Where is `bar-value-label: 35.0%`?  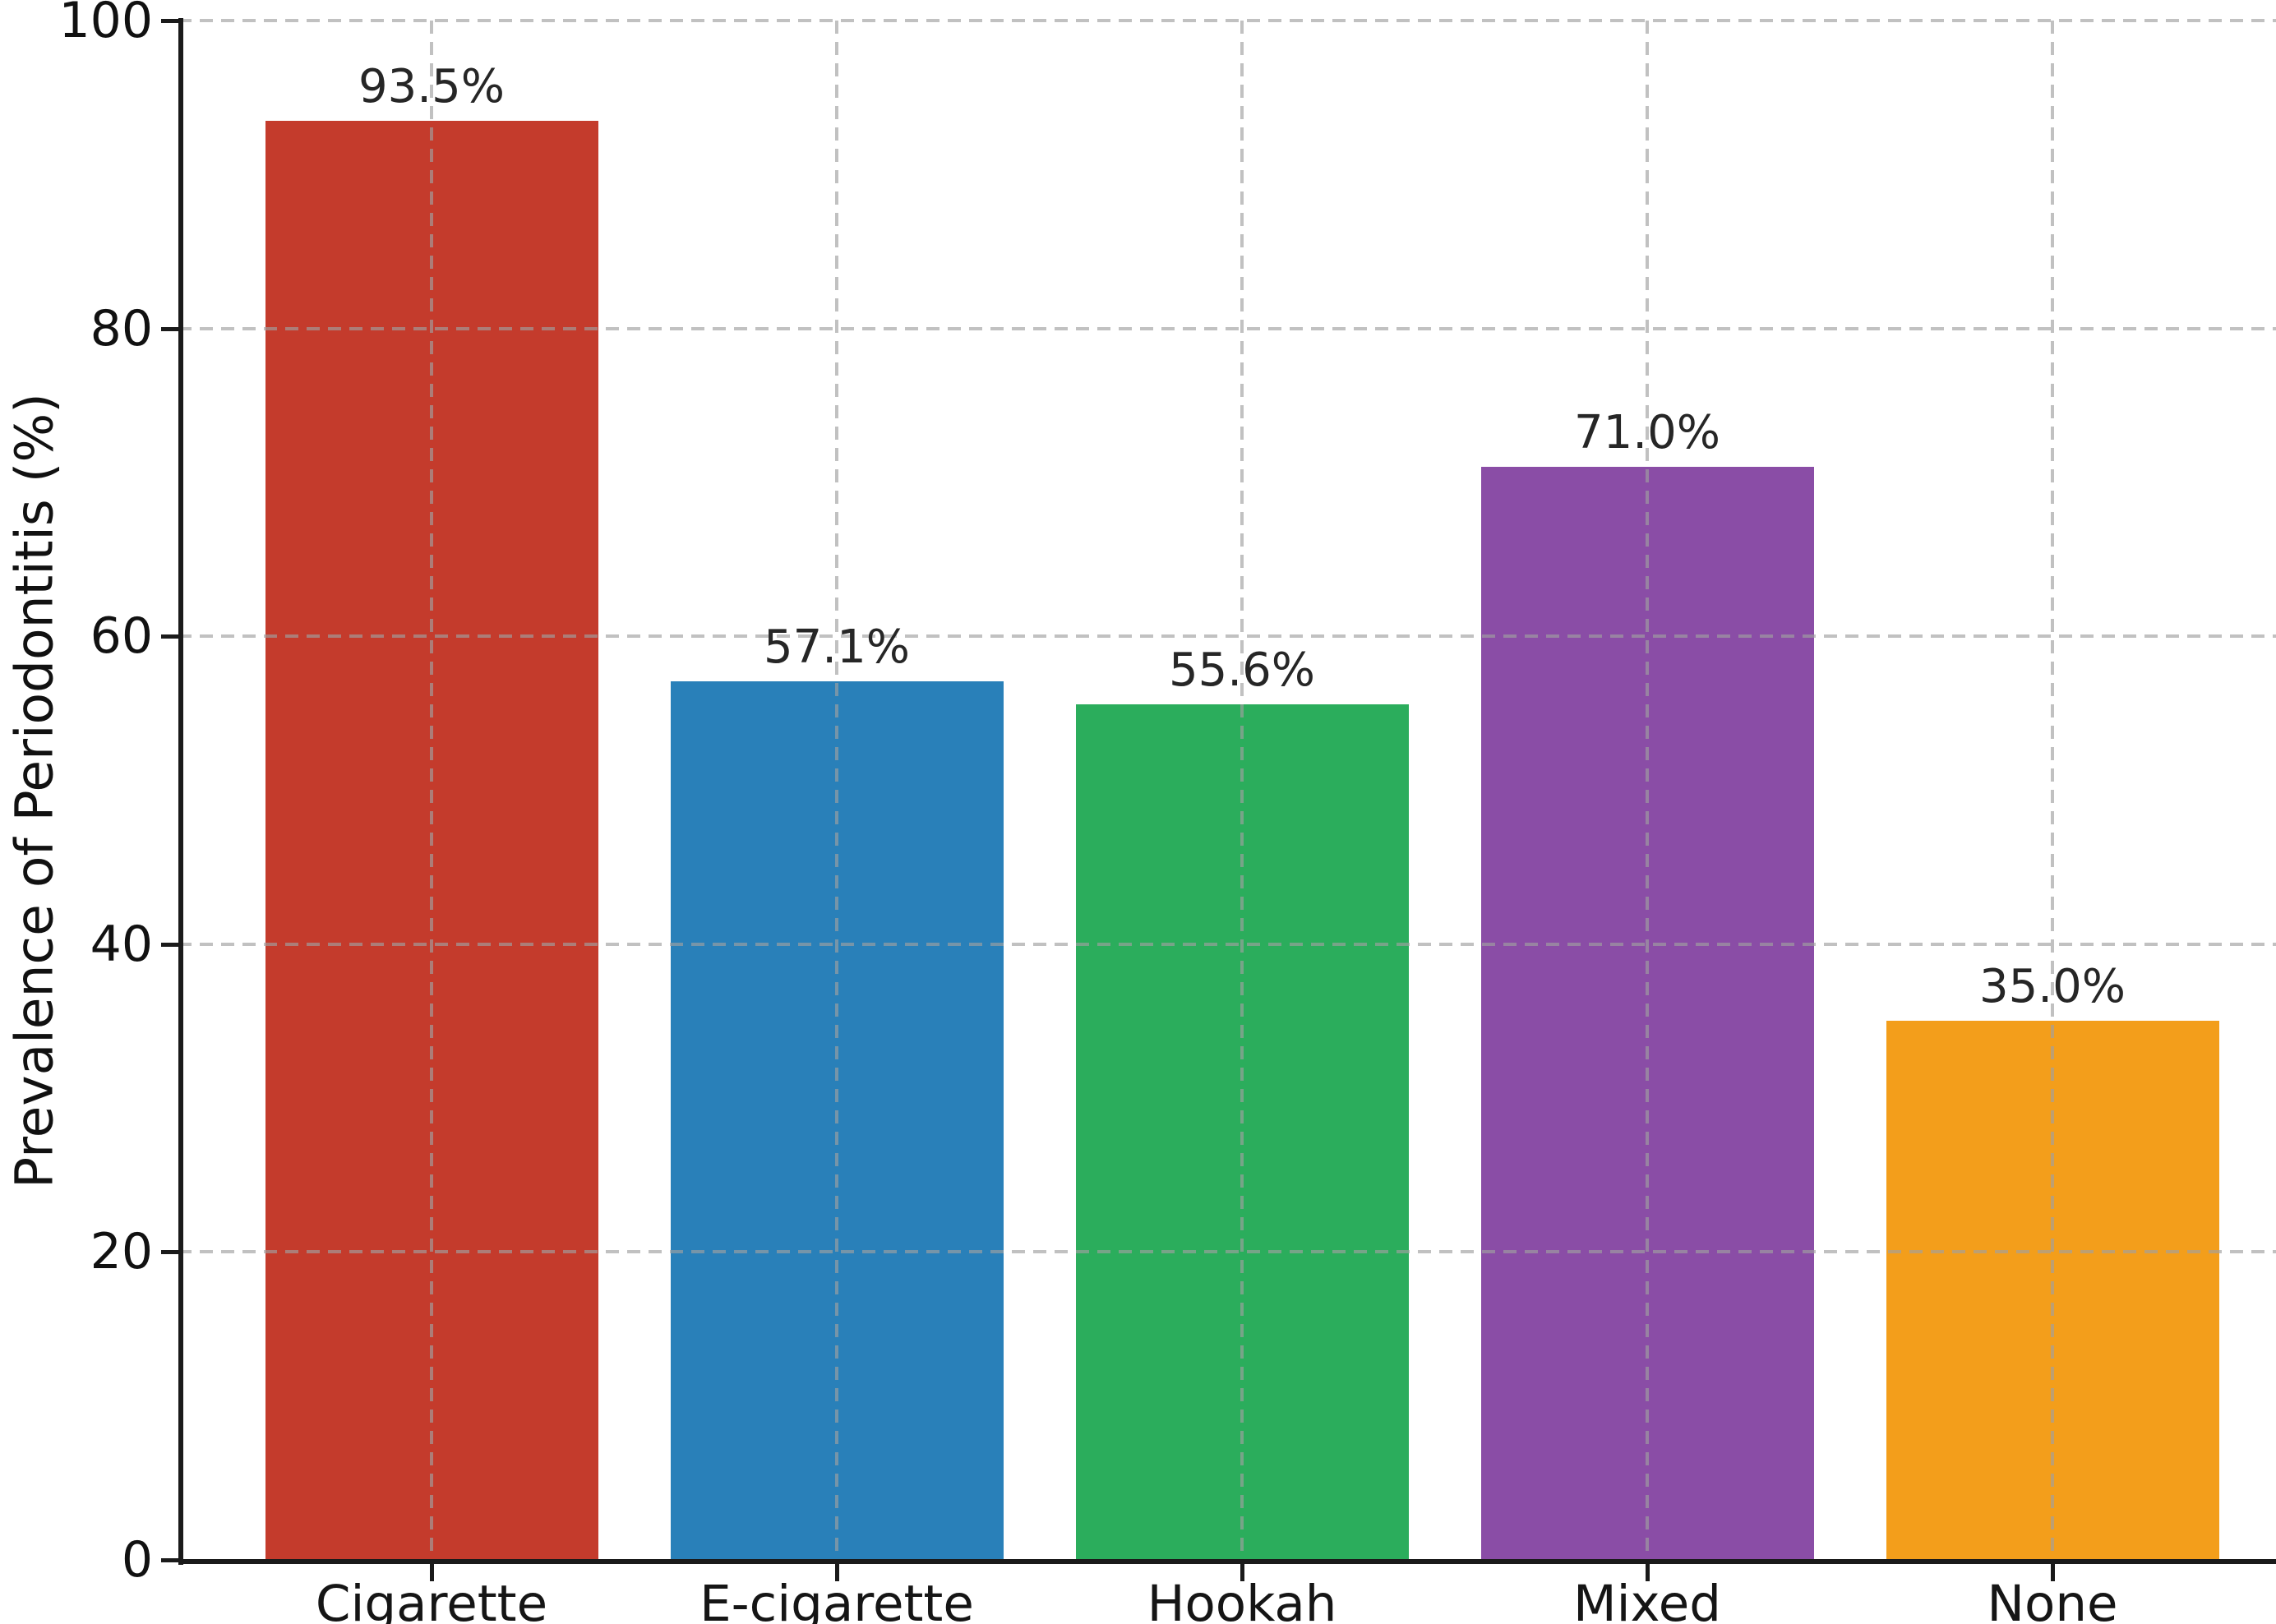 bar-value-label: 35.0% is located at coordinates (2052, 987).